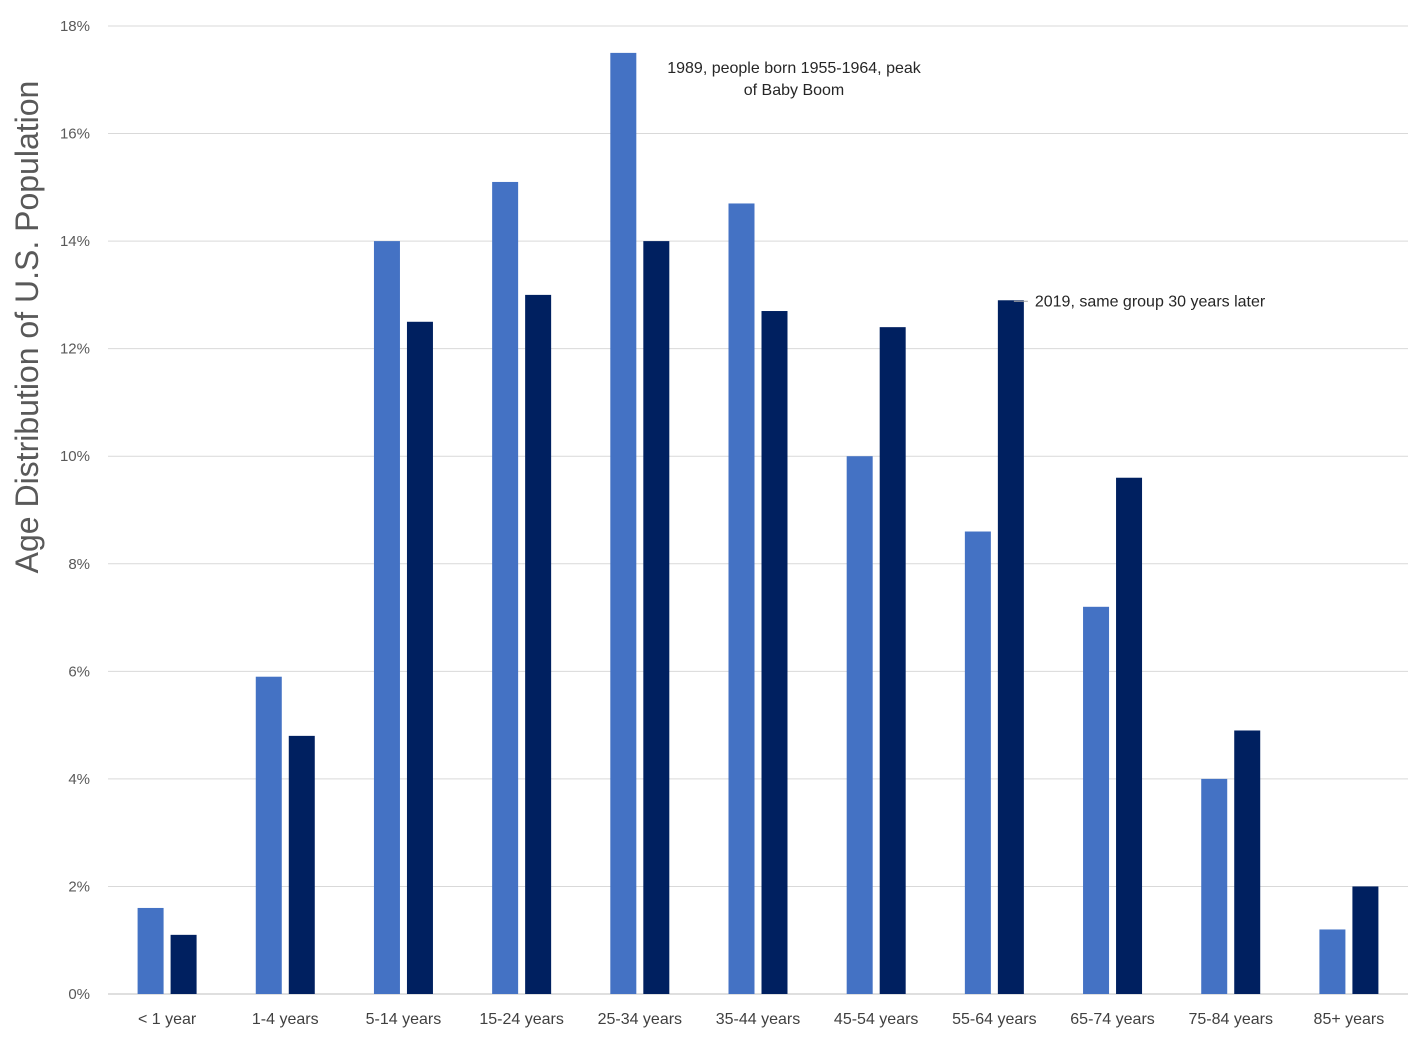  What do you see at coordinates (640, 1019) in the screenshot?
I see `x-tick-label: 25-34 years` at bounding box center [640, 1019].